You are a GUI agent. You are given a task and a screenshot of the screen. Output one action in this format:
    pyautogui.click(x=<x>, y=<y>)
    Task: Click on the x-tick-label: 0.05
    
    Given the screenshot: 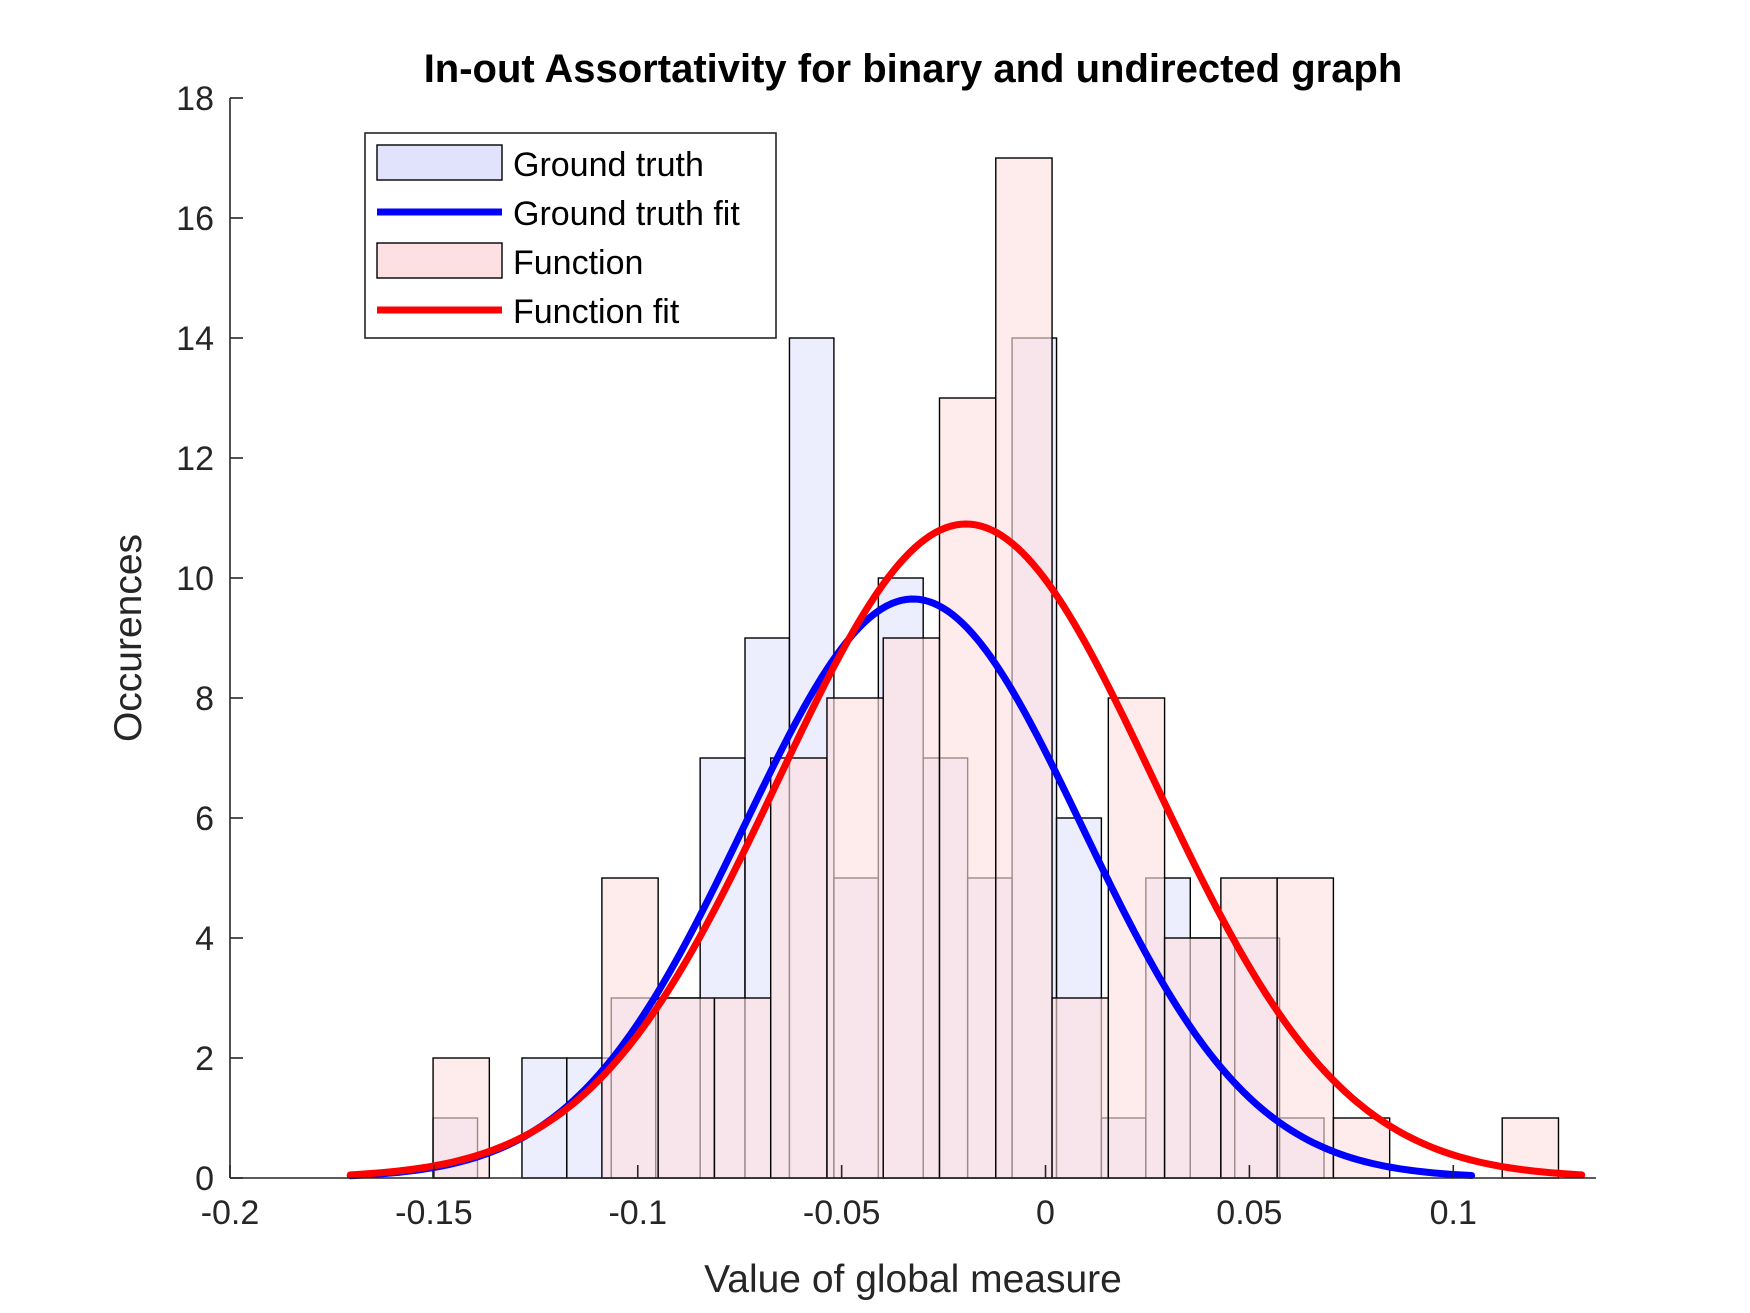 What is the action you would take?
    pyautogui.click(x=1249, y=1213)
    